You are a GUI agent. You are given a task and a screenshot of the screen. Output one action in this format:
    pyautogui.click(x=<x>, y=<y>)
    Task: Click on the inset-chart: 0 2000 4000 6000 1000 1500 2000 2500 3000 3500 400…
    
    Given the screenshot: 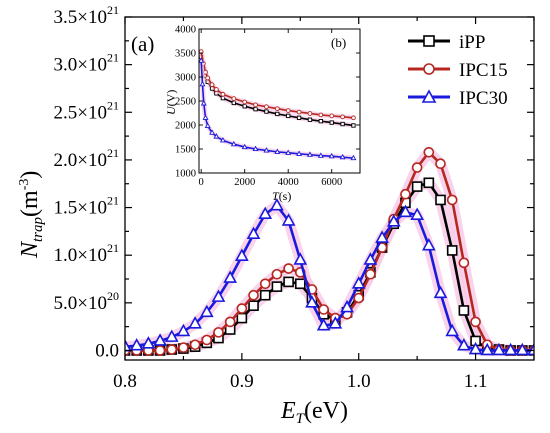 What is the action you would take?
    pyautogui.click(x=262, y=114)
    